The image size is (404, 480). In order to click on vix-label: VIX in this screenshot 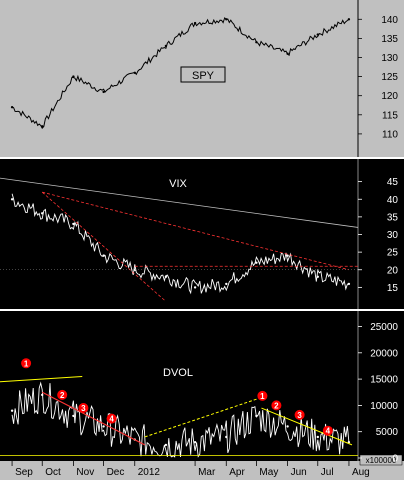, I will do `click(178, 184)`.